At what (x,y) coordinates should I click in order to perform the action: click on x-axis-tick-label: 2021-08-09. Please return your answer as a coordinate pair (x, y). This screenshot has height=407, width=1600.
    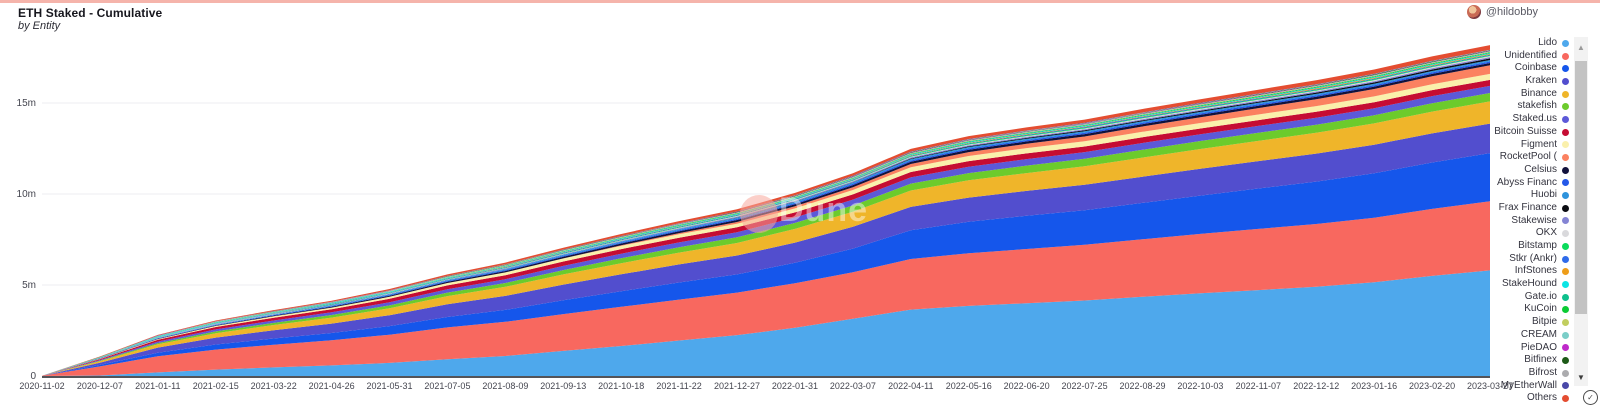
    Looking at the image, I should click on (505, 386).